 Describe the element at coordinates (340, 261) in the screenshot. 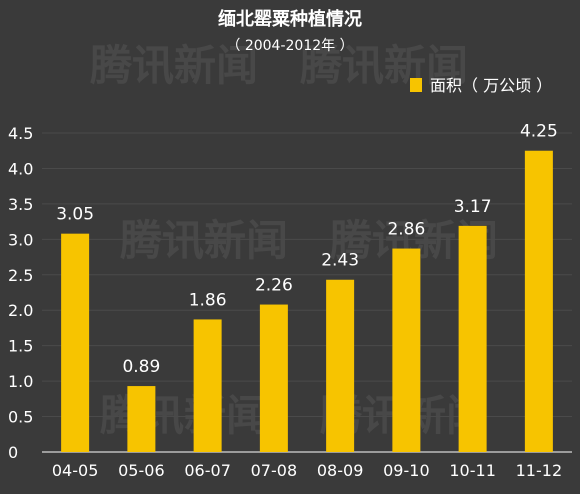

I see `data-label: 2.43` at that location.